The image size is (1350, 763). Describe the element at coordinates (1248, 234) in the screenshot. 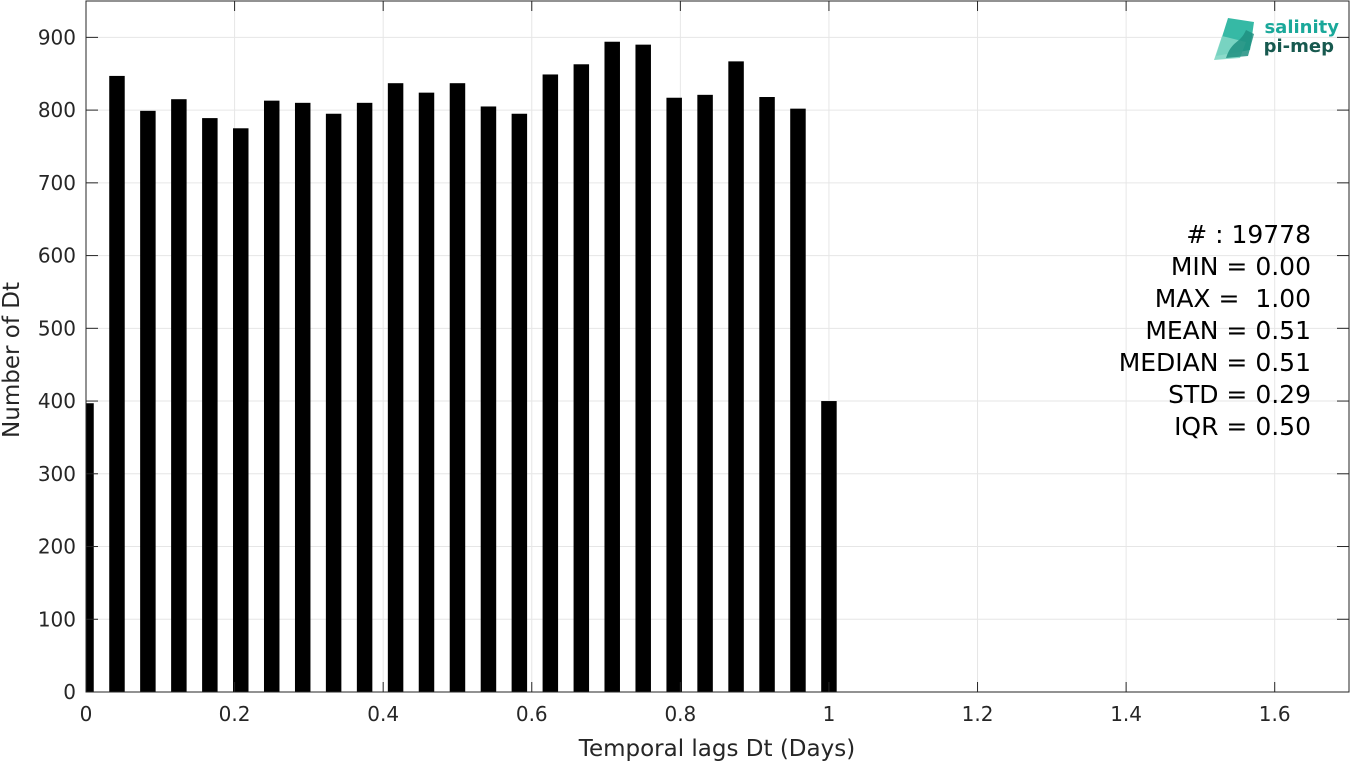

I see `stat-count: # : 19778` at that location.